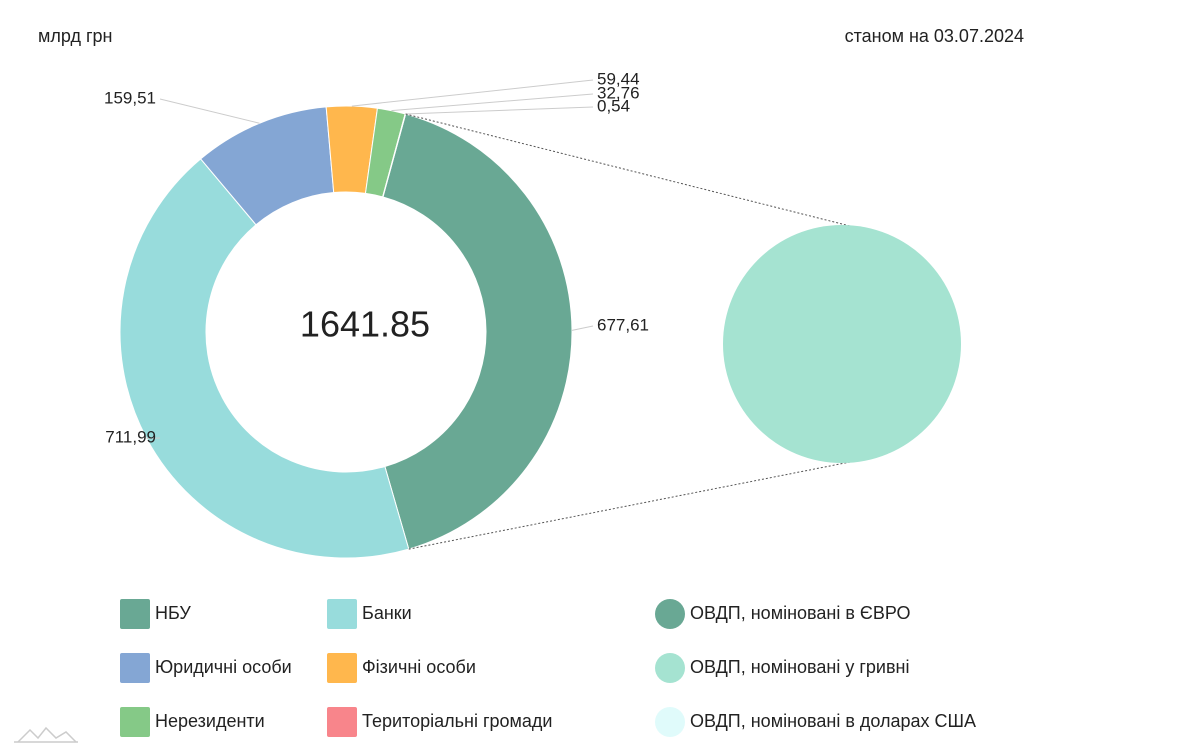  I want to click on legend-label: ОВДП, номіновані у гривні, so click(799, 667).